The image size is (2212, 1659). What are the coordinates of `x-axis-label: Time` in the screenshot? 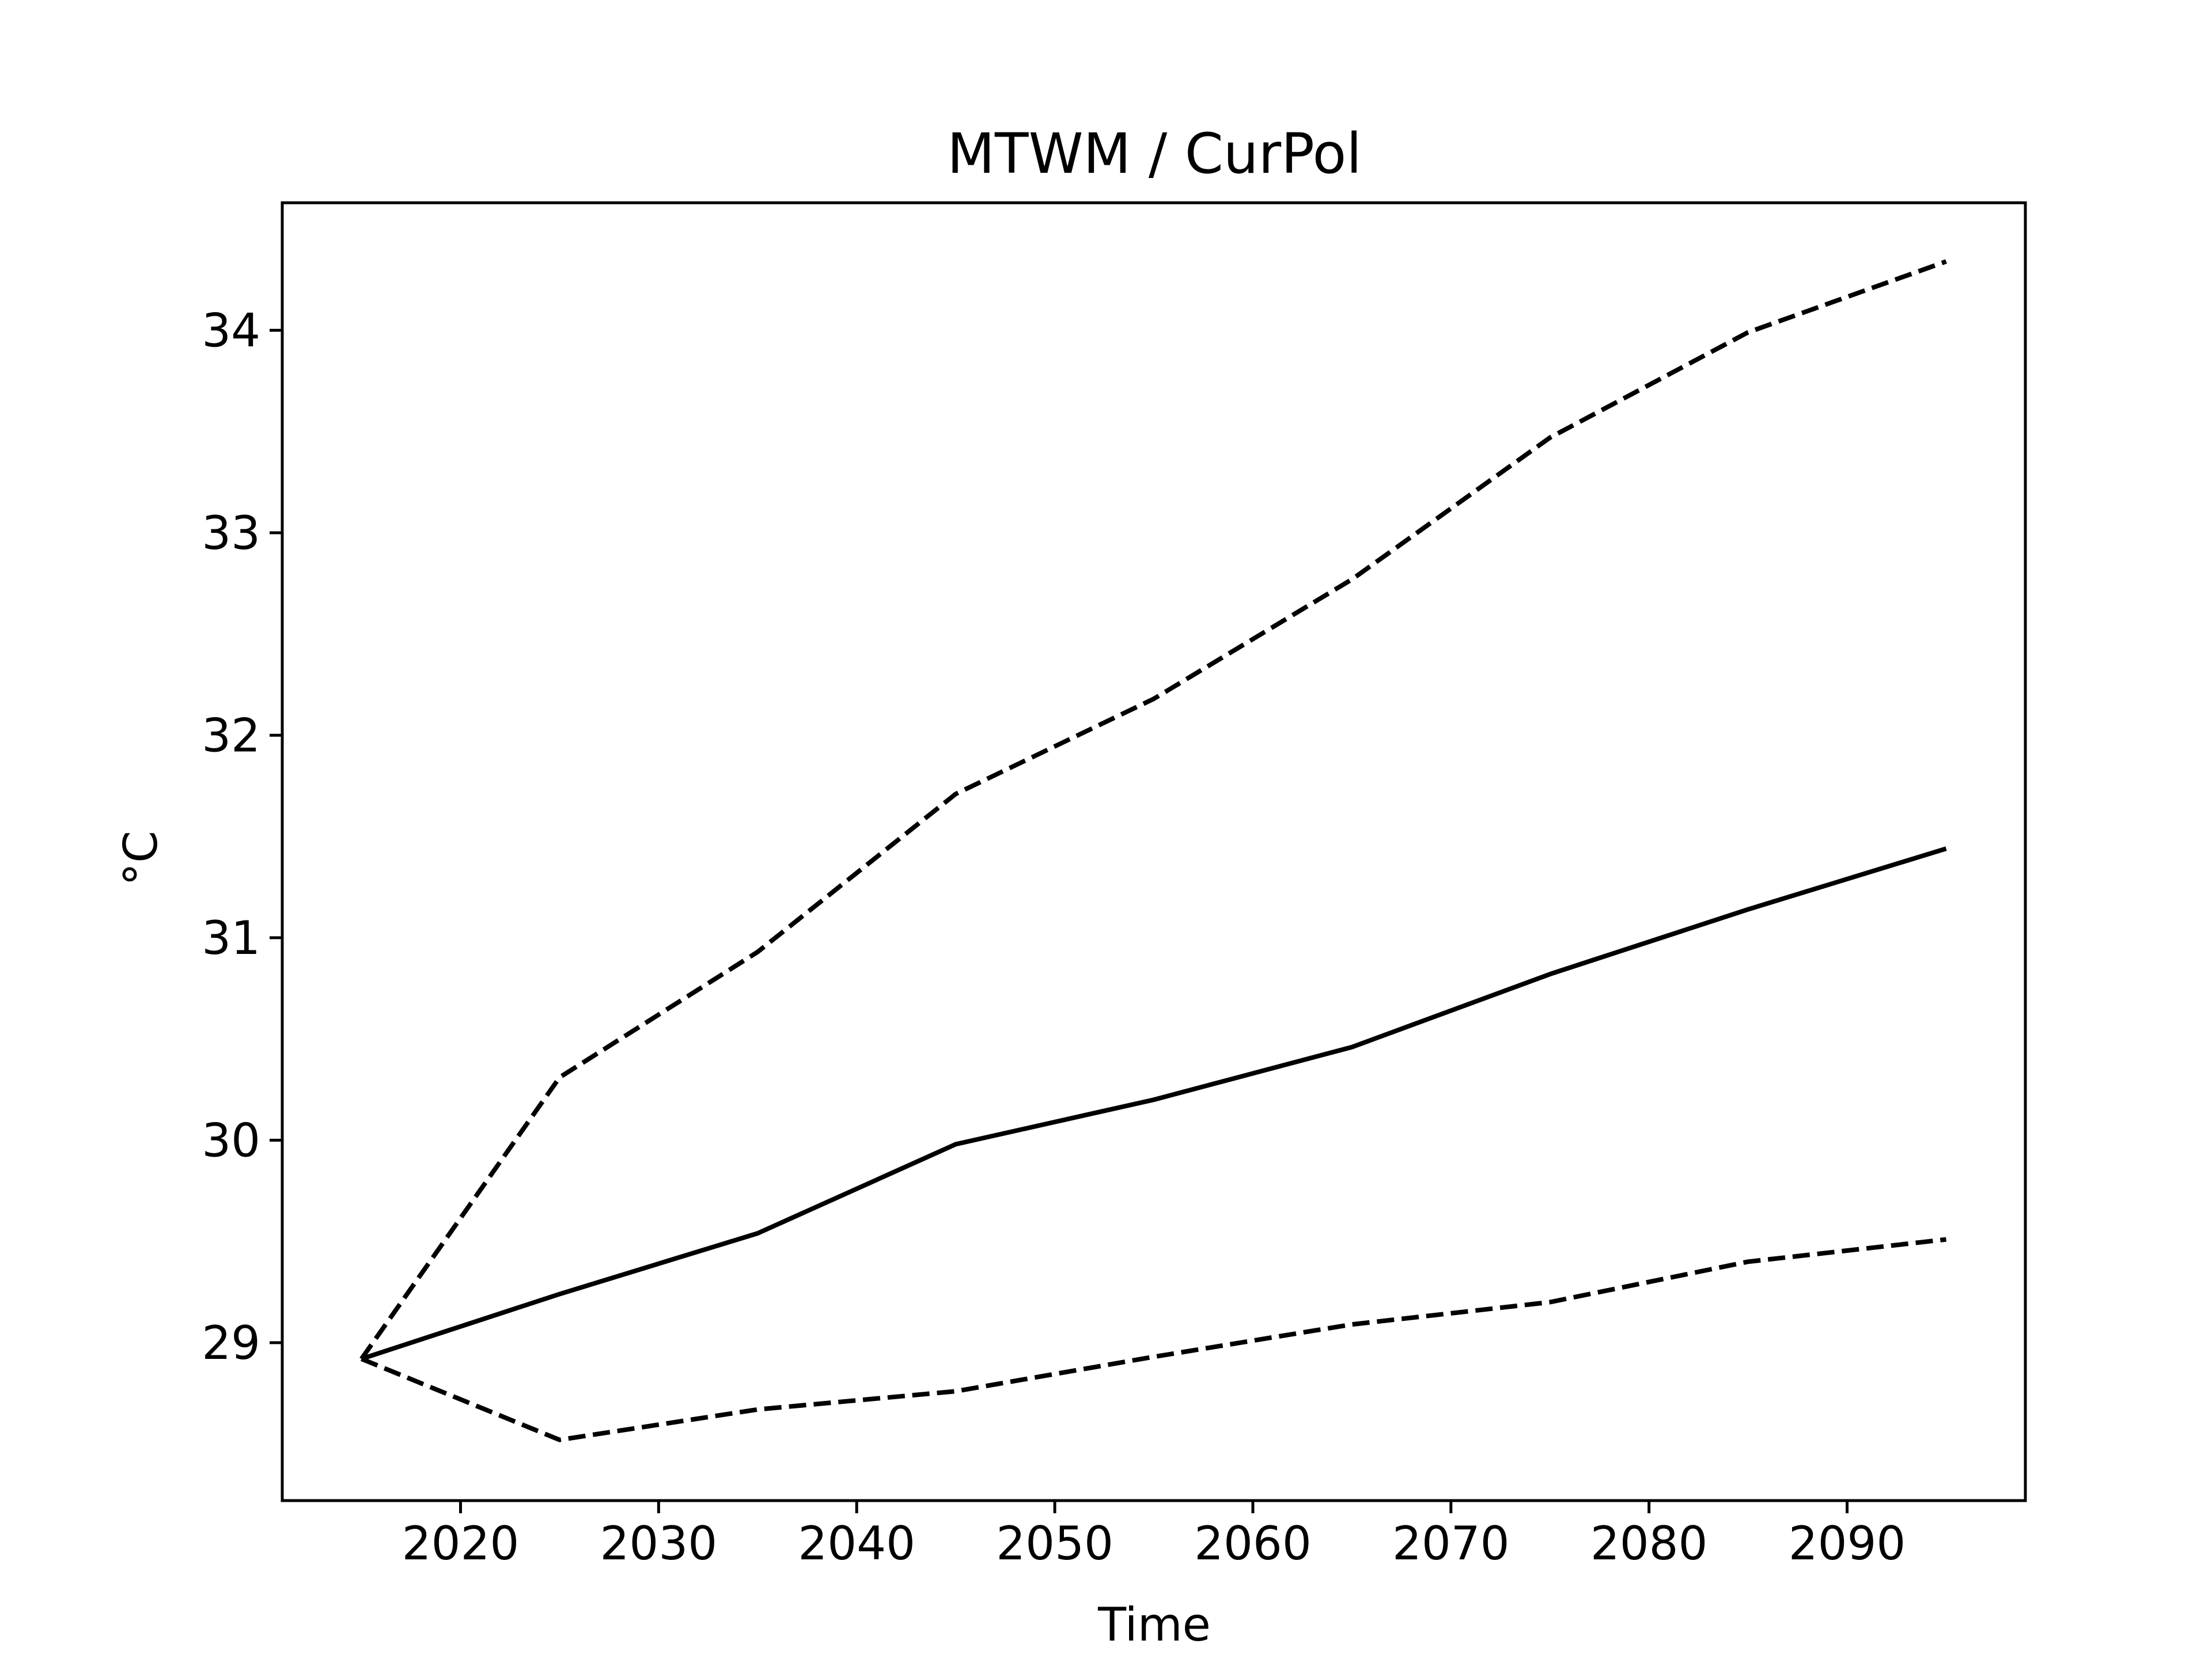 It's located at (1154, 1625).